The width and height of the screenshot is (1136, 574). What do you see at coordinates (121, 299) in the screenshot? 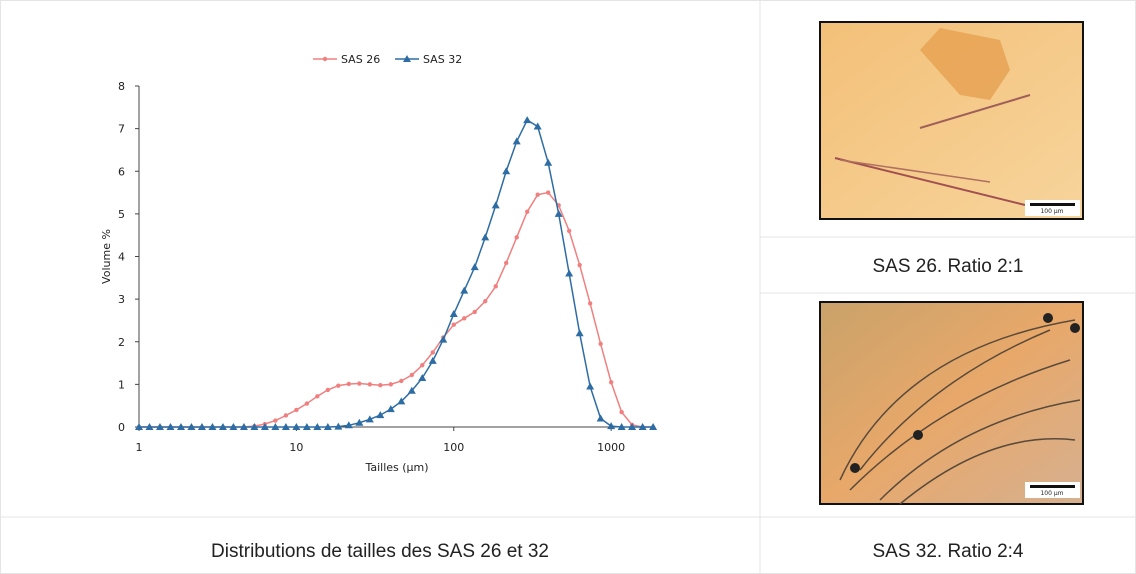
I see `y-tick-label: 3` at bounding box center [121, 299].